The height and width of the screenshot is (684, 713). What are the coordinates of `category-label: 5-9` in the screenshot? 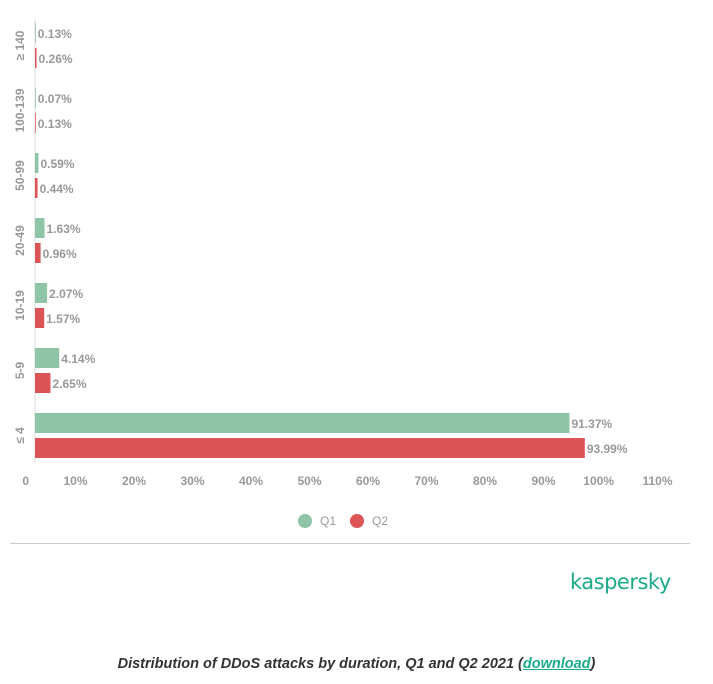 It's located at (20, 371).